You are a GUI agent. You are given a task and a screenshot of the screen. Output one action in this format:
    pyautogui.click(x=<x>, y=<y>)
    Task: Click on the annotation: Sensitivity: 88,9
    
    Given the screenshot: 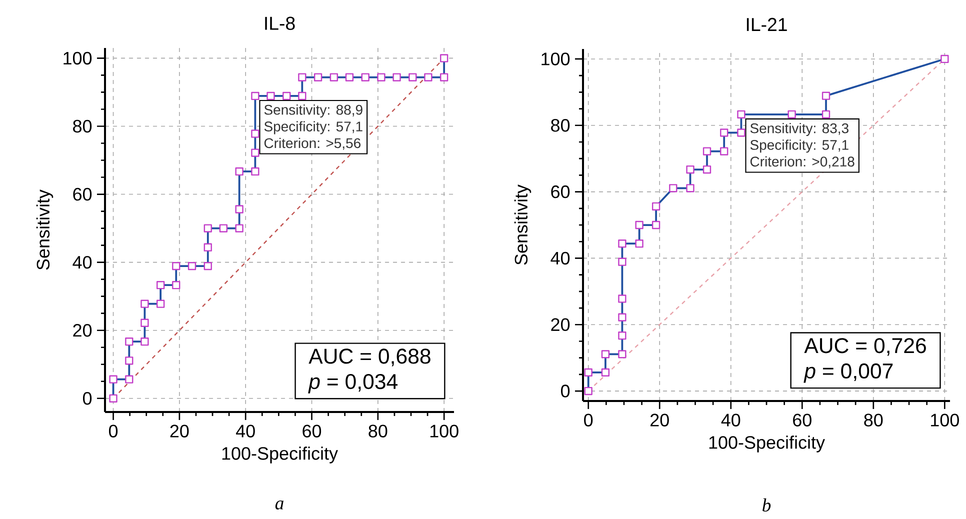 What is the action you would take?
    pyautogui.click(x=313, y=111)
    